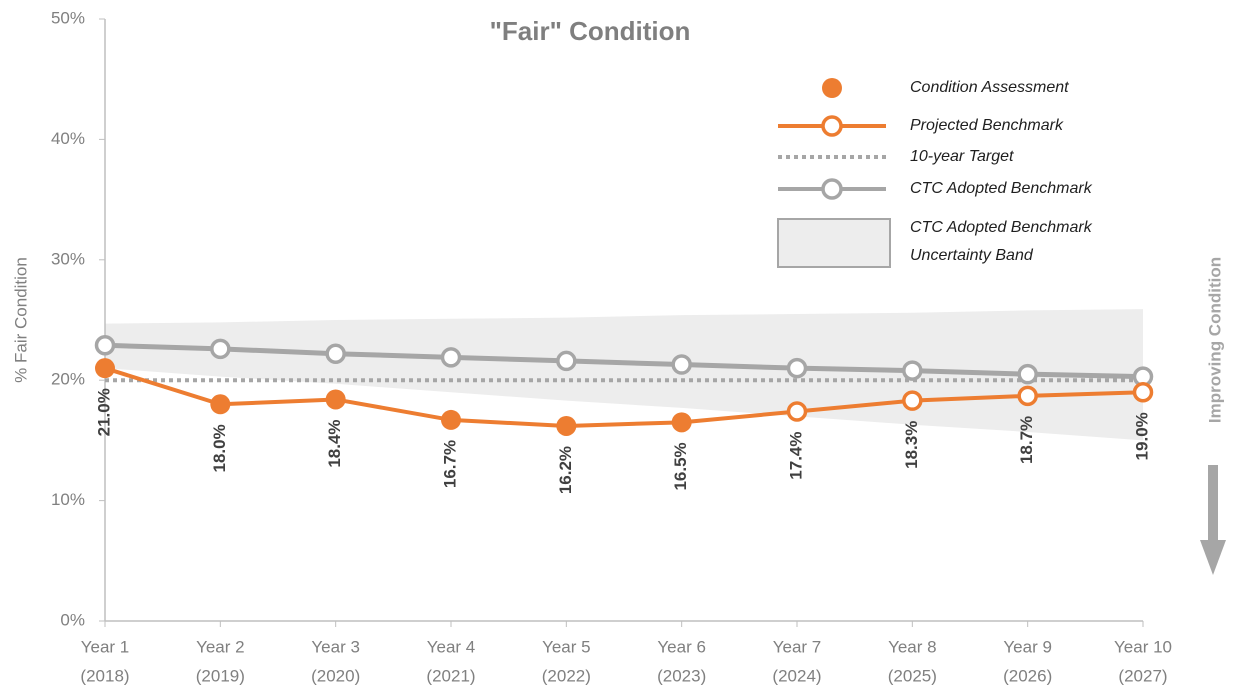 This screenshot has height=693, width=1240. What do you see at coordinates (68, 499) in the screenshot?
I see `y-tick-label: 10%` at bounding box center [68, 499].